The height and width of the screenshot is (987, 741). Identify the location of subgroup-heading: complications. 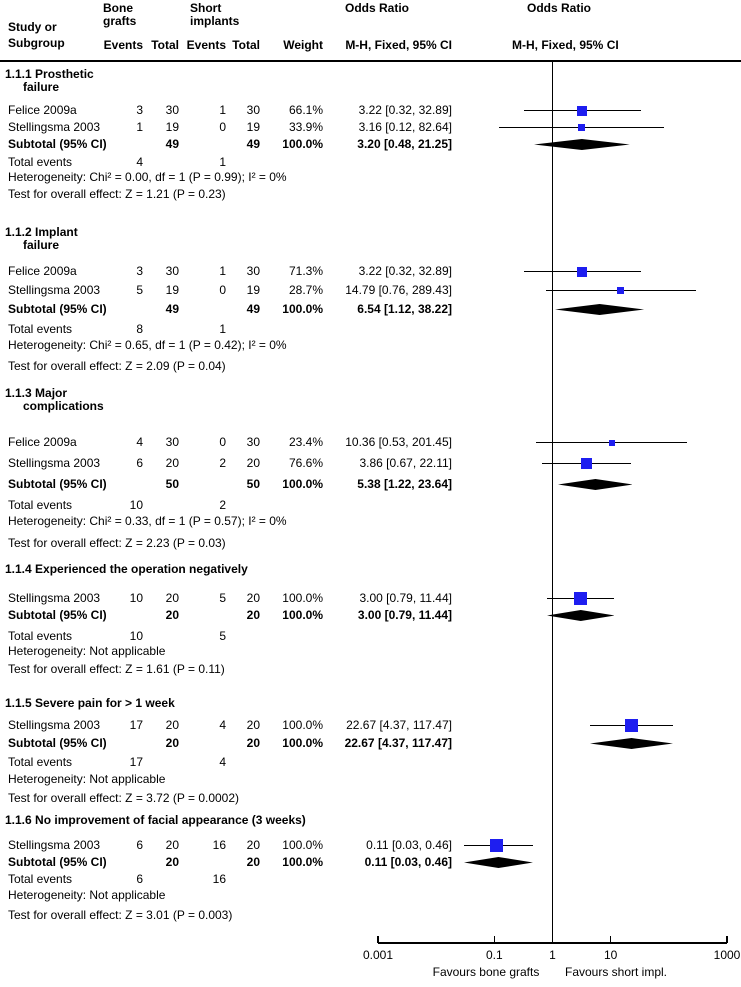
(63, 406).